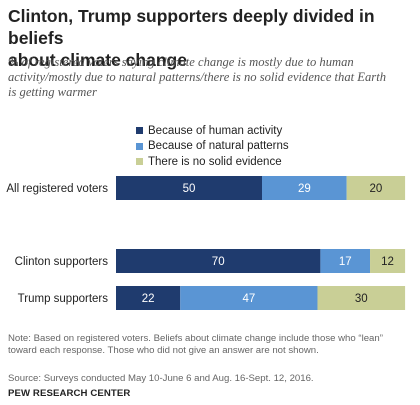 This screenshot has height=405, width=420. What do you see at coordinates (218, 146) in the screenshot?
I see `legend-label-natural-patterns: Because of natural patterns` at bounding box center [218, 146].